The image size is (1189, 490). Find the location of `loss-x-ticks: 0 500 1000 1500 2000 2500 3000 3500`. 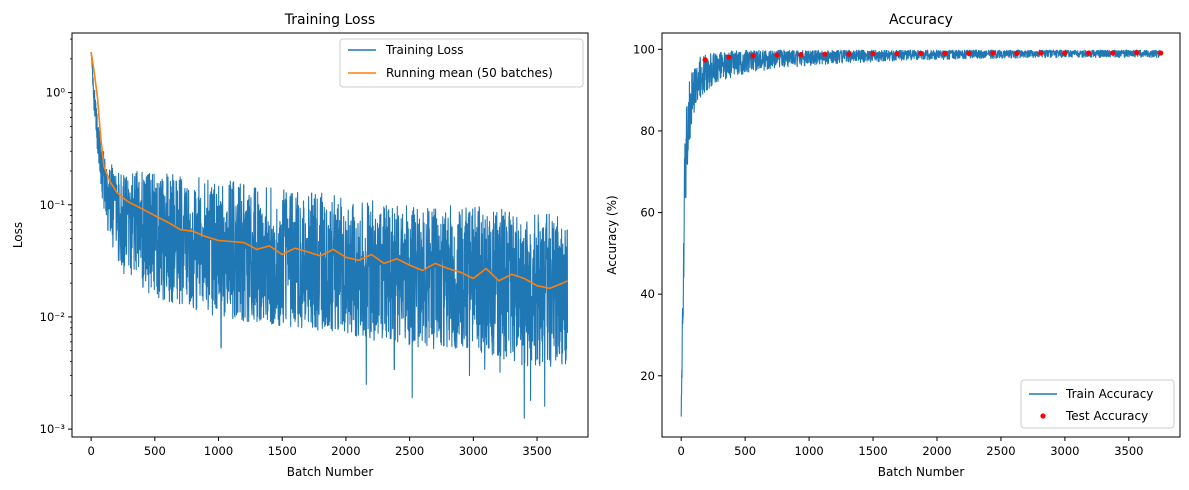

loss-x-ticks: 0 500 1000 1500 2000 2500 3000 3500 is located at coordinates (319, 447).